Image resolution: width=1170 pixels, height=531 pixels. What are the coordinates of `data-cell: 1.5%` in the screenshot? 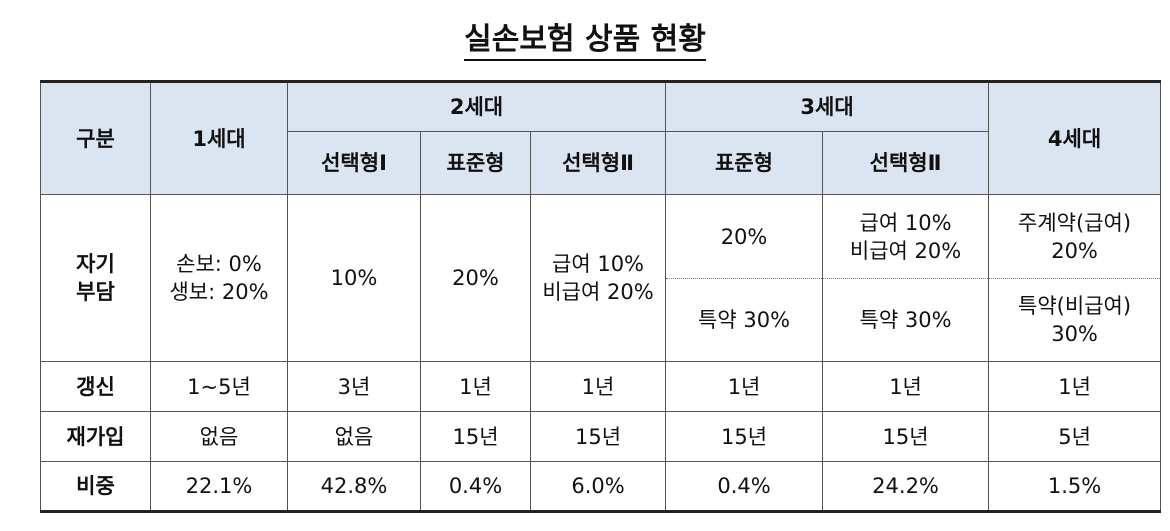 It's located at (1075, 487).